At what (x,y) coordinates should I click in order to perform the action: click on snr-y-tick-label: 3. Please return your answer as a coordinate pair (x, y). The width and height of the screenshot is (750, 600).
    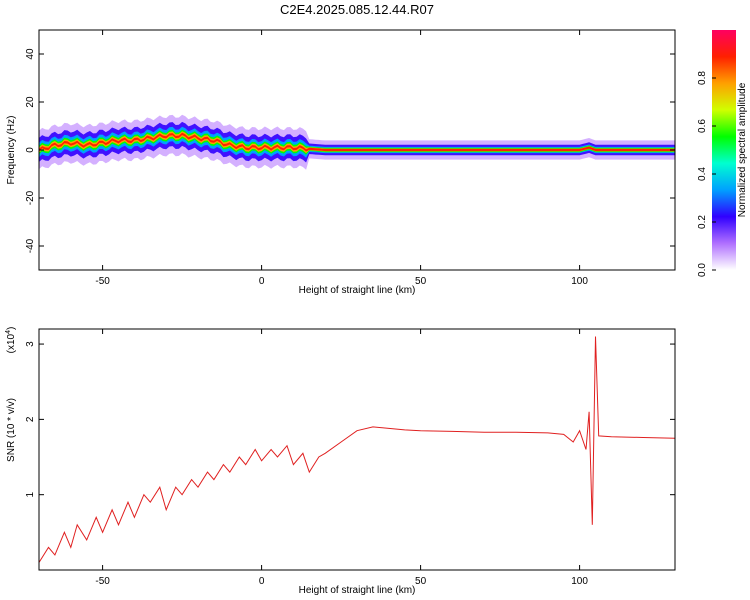
    Looking at the image, I should click on (30, 344).